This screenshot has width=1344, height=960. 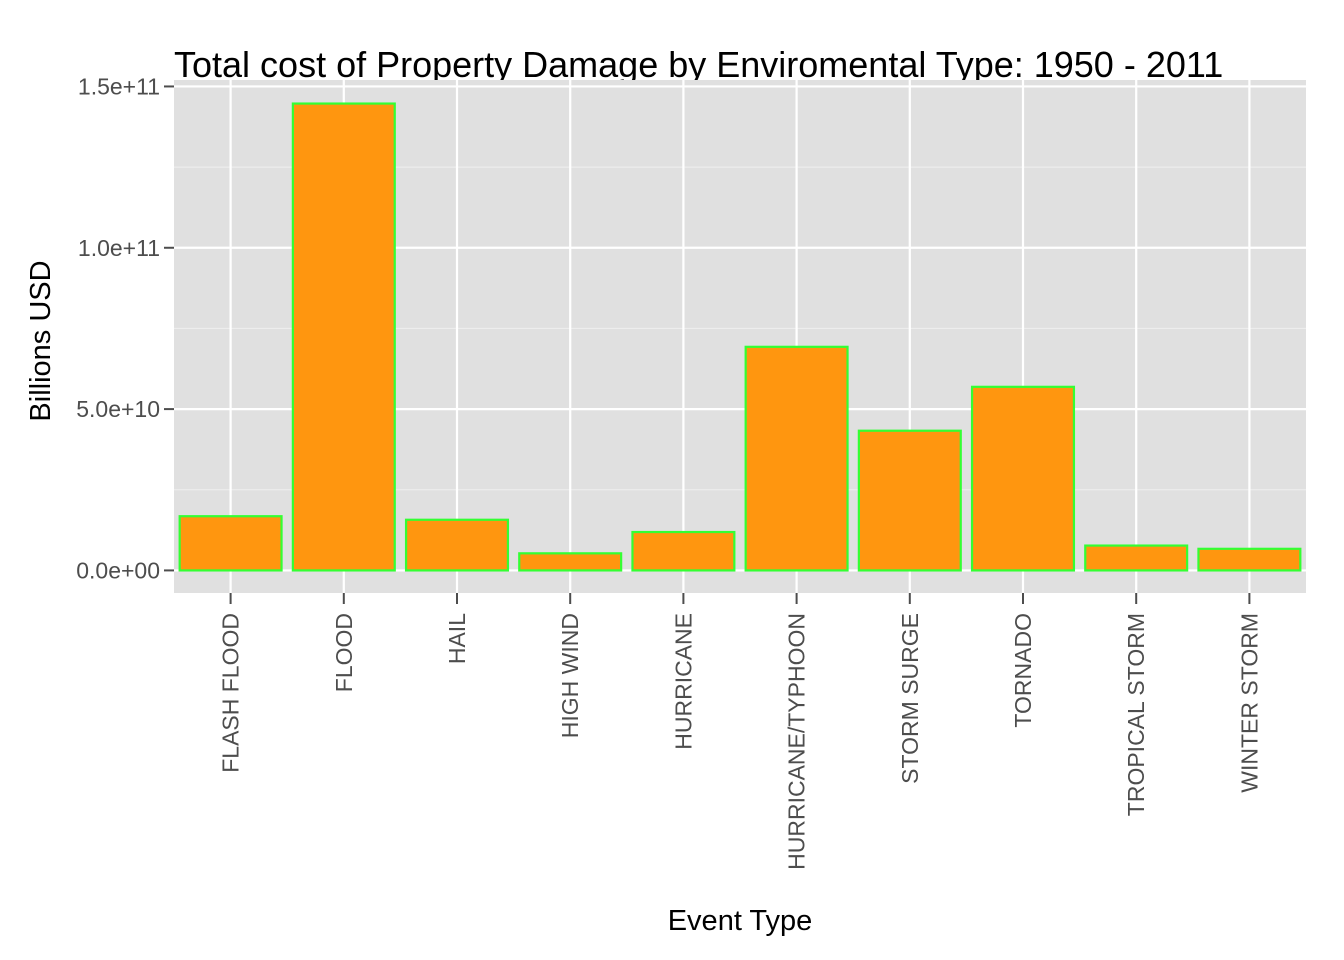 I want to click on x-tick-label: STORM SURGE, so click(x=910, y=698).